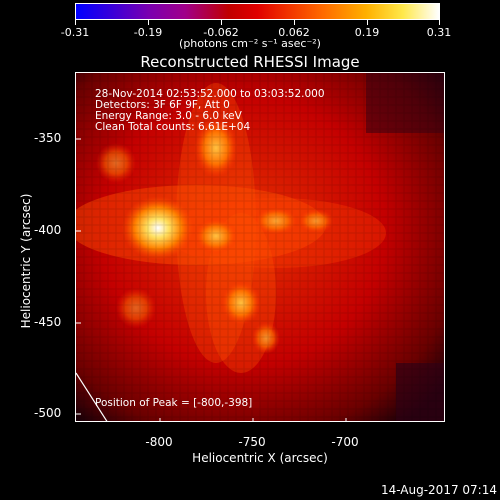 The height and width of the screenshot is (500, 500). I want to click on colorbar-tick-label: -0.31, so click(75, 32).